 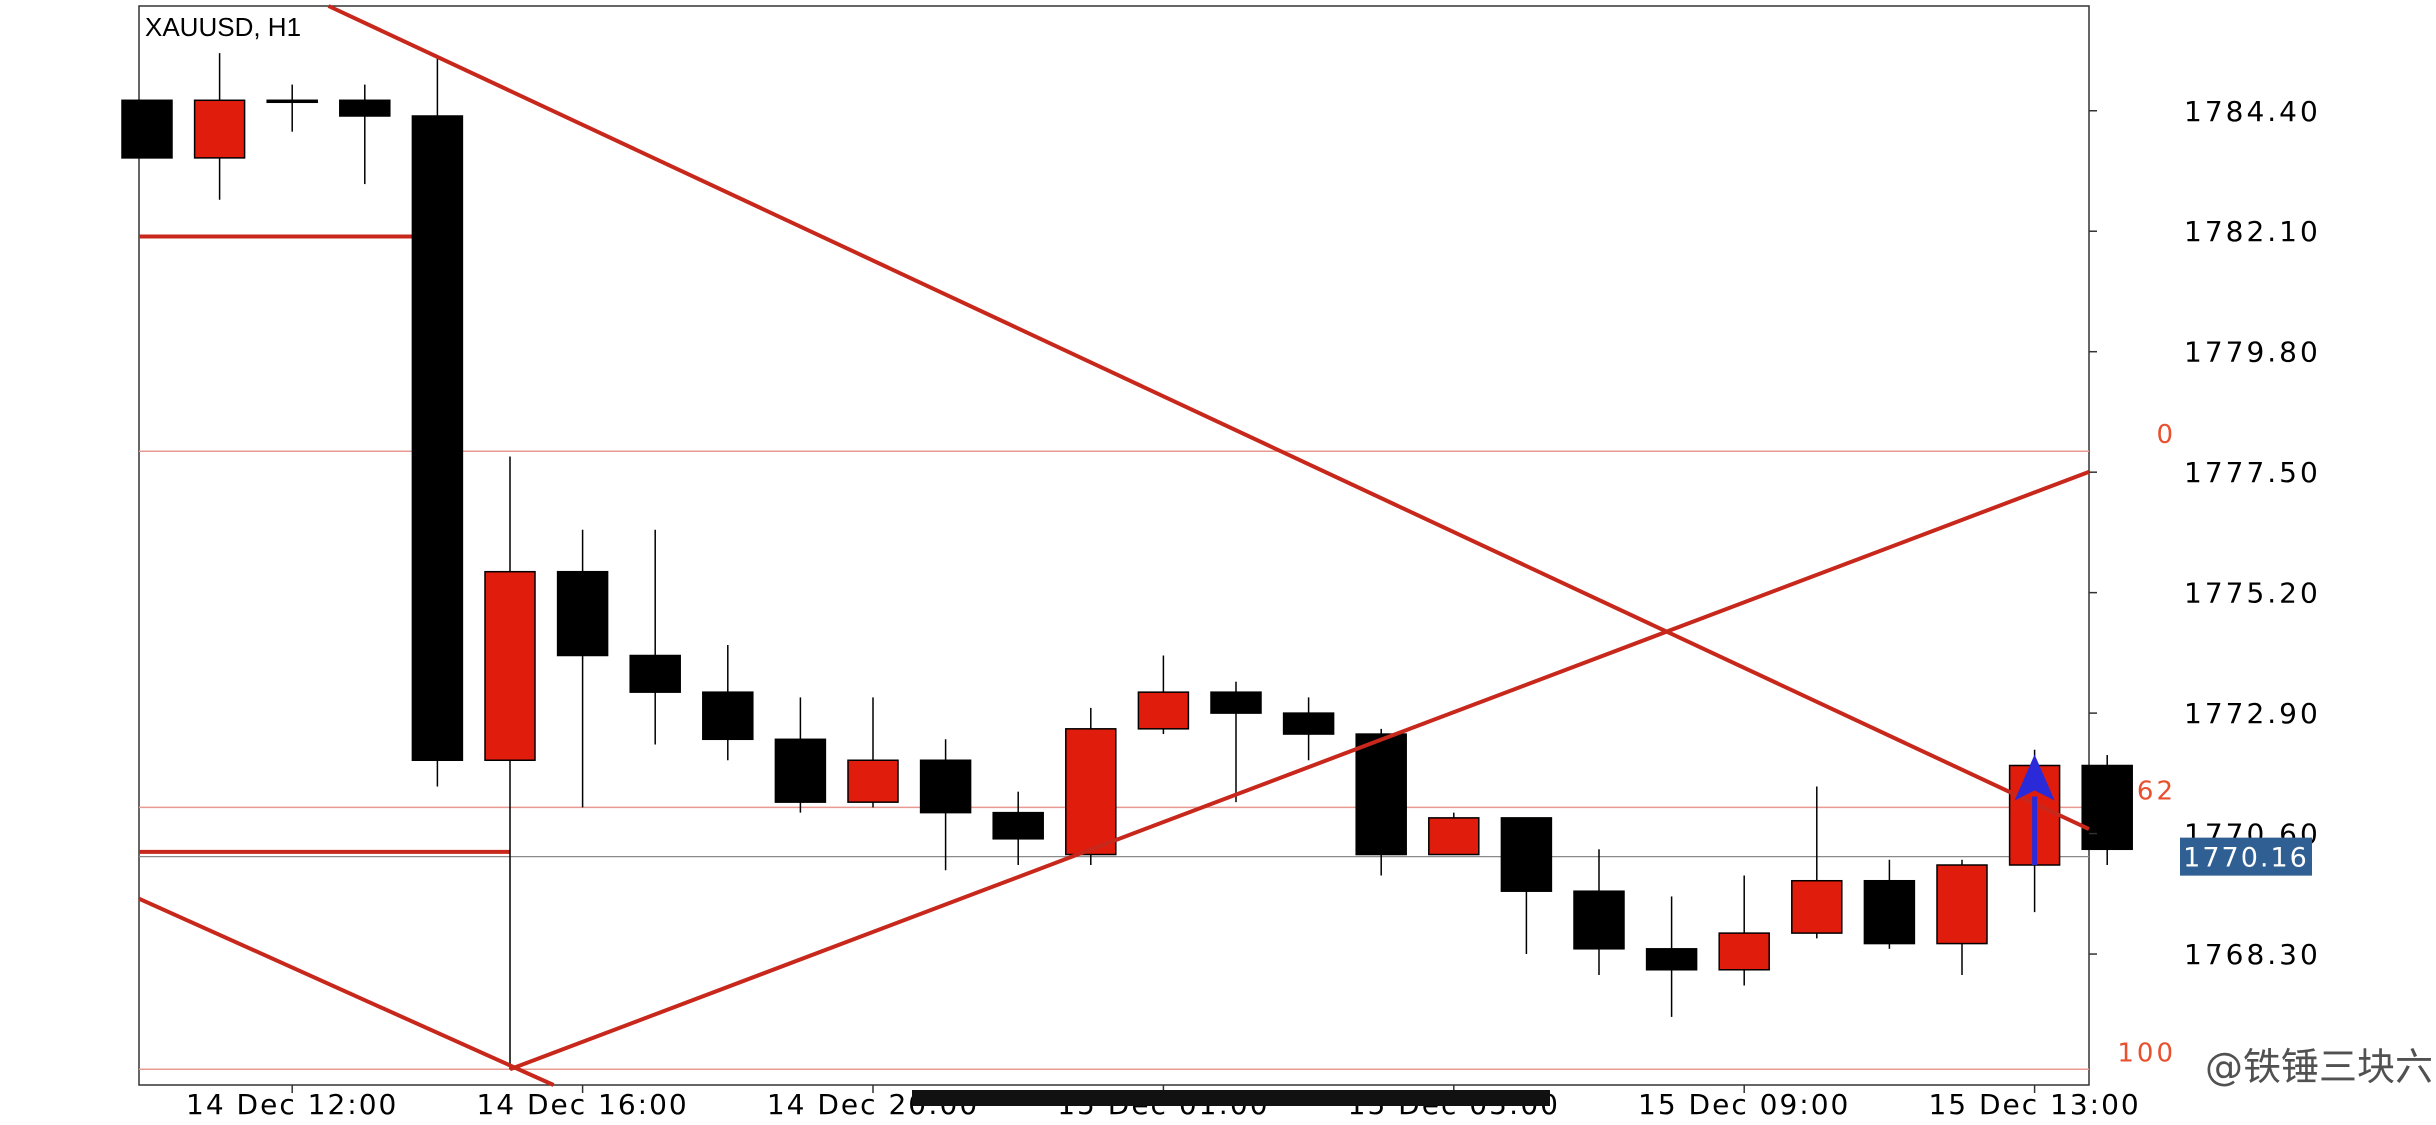 What do you see at coordinates (1231, 1098) in the screenshot?
I see `redaction-bar` at bounding box center [1231, 1098].